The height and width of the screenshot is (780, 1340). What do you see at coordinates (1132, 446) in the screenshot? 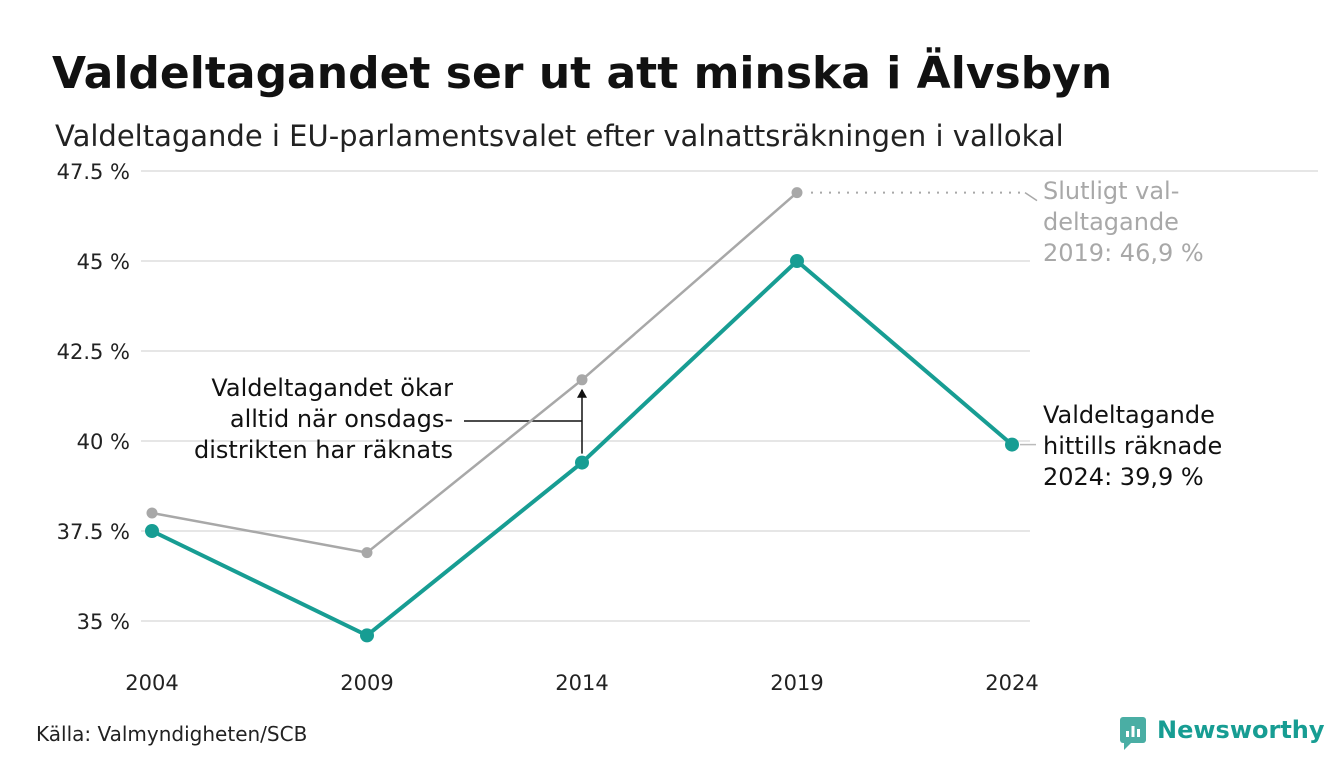
I see `current-turnout-label: hittills räknade` at bounding box center [1132, 446].